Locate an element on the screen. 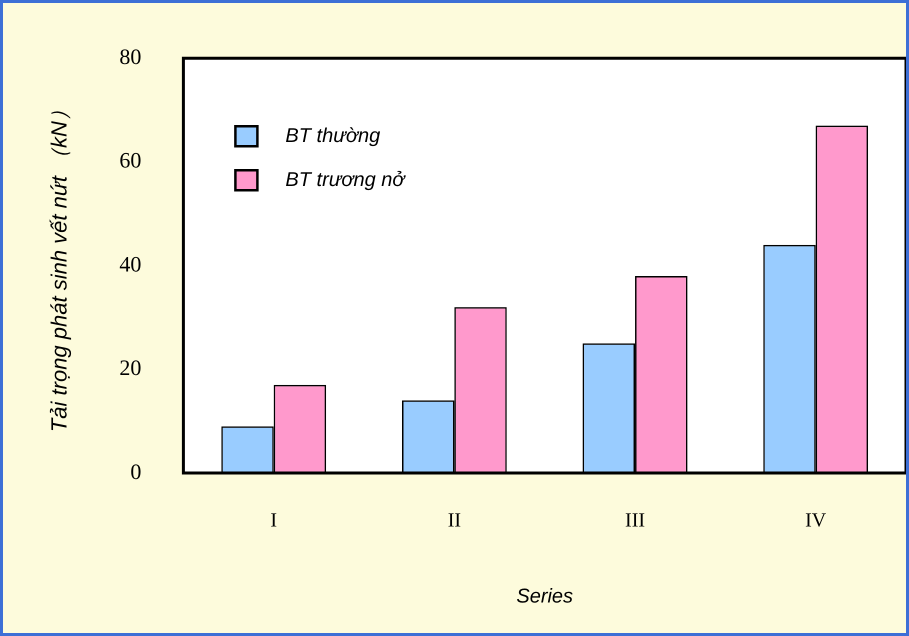  x-tick-label: IV is located at coordinates (816, 520).